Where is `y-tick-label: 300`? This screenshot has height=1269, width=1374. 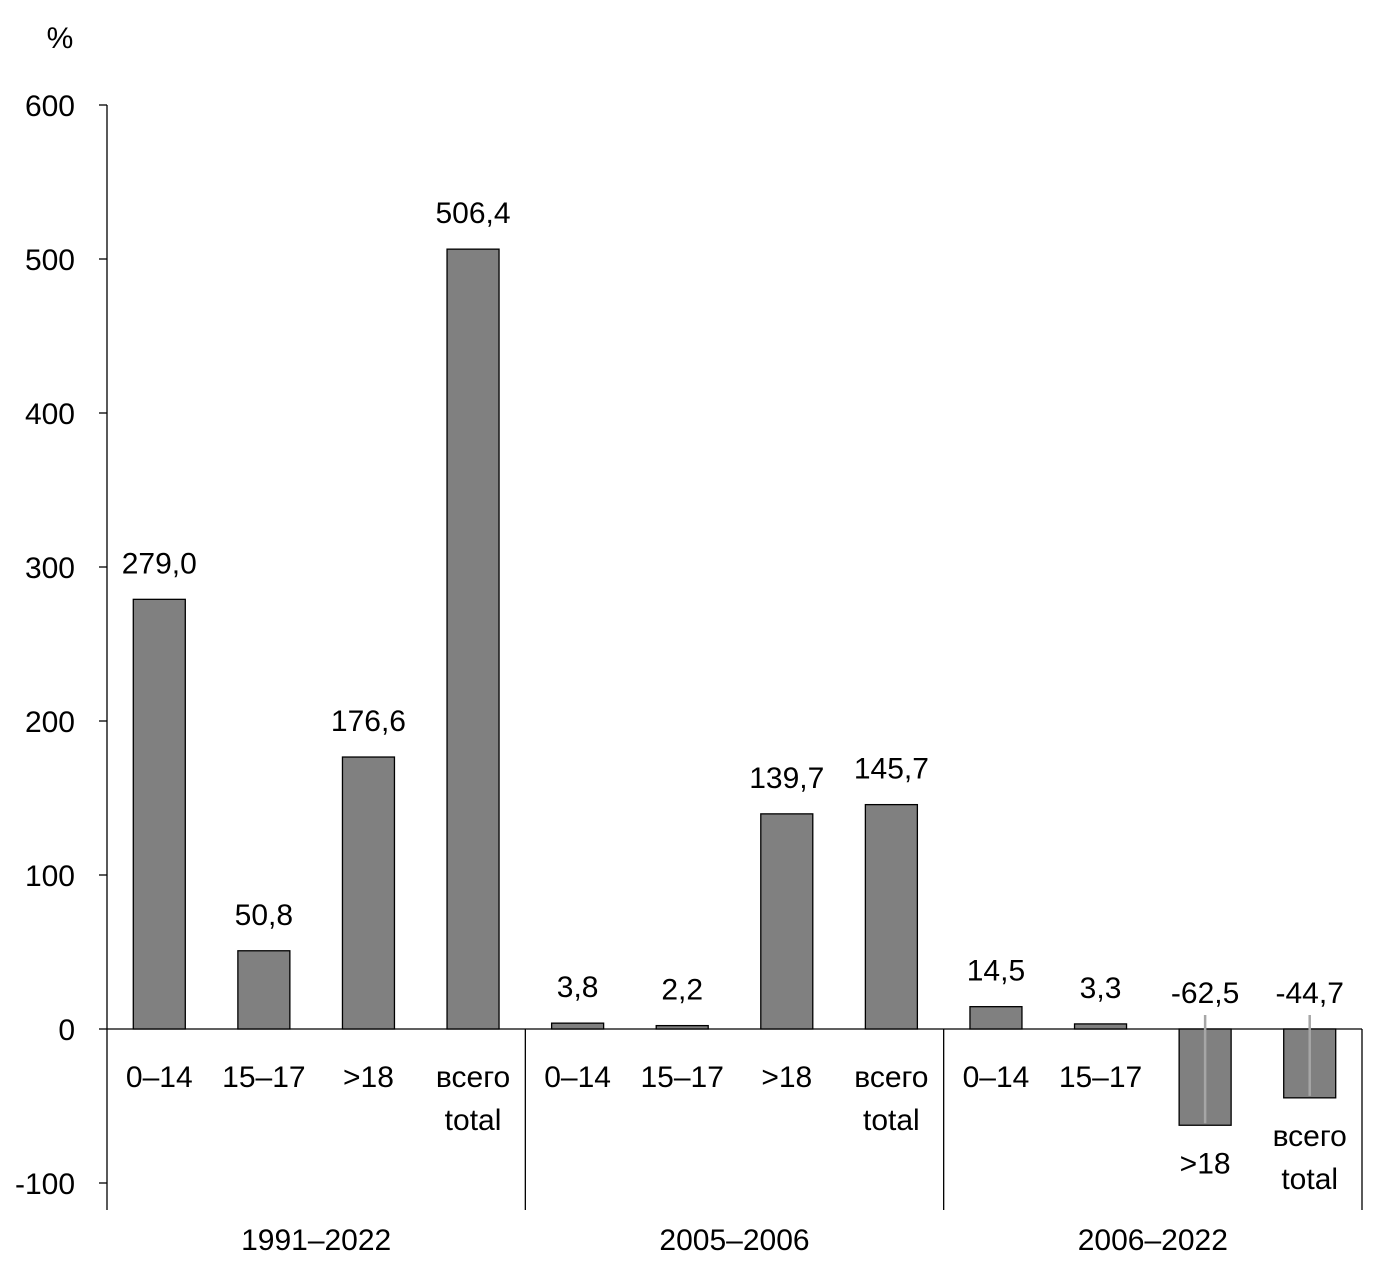
y-tick-label: 300 is located at coordinates (50, 568).